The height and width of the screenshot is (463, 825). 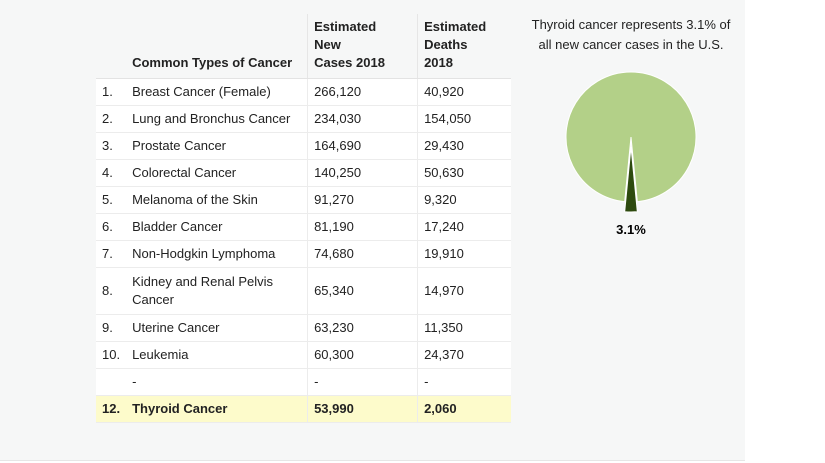 What do you see at coordinates (464, 254) in the screenshot?
I see `deaths: 19,910` at bounding box center [464, 254].